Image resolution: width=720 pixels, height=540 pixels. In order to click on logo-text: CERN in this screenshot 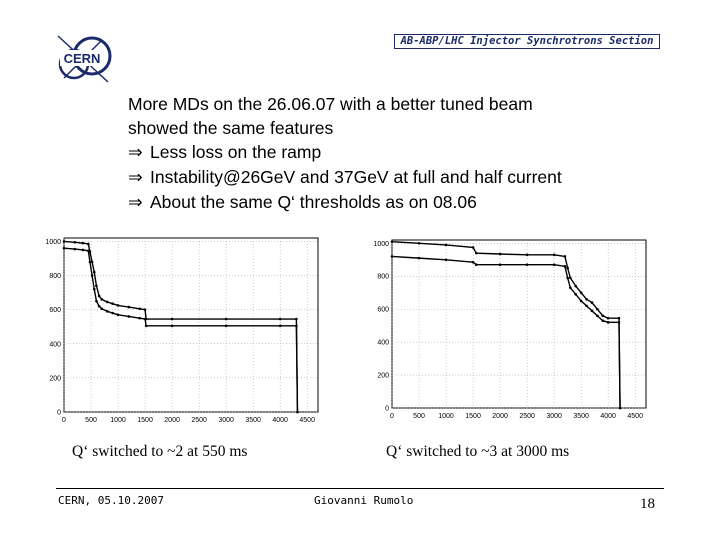, I will do `click(82, 58)`.